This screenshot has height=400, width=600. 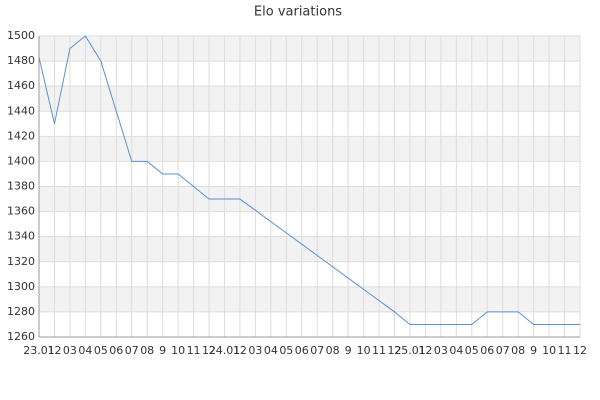 I want to click on x-tick-label: 25.01, so click(x=410, y=350).